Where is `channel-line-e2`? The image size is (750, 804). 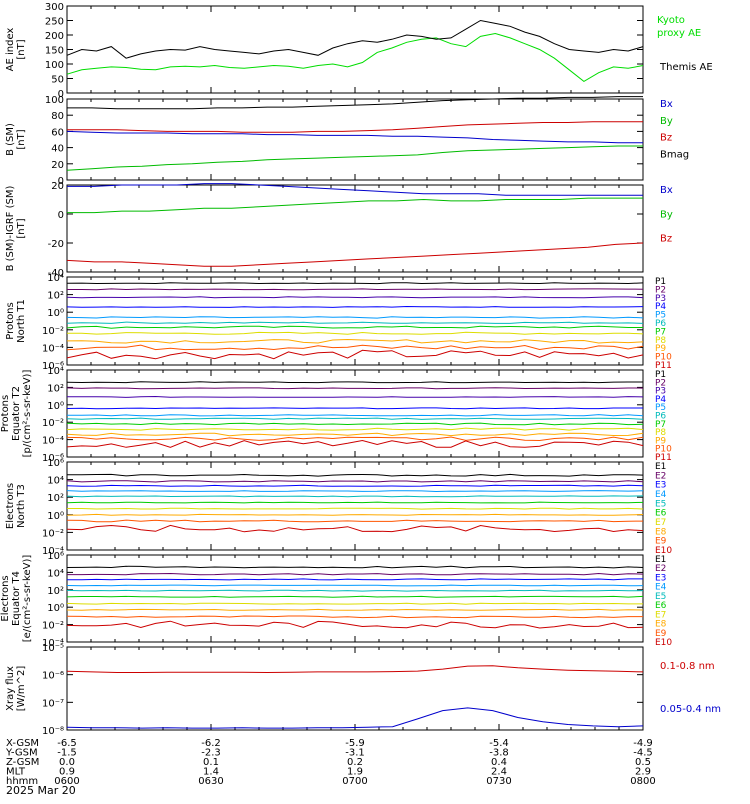 channel-line-e2 is located at coordinates (355, 481).